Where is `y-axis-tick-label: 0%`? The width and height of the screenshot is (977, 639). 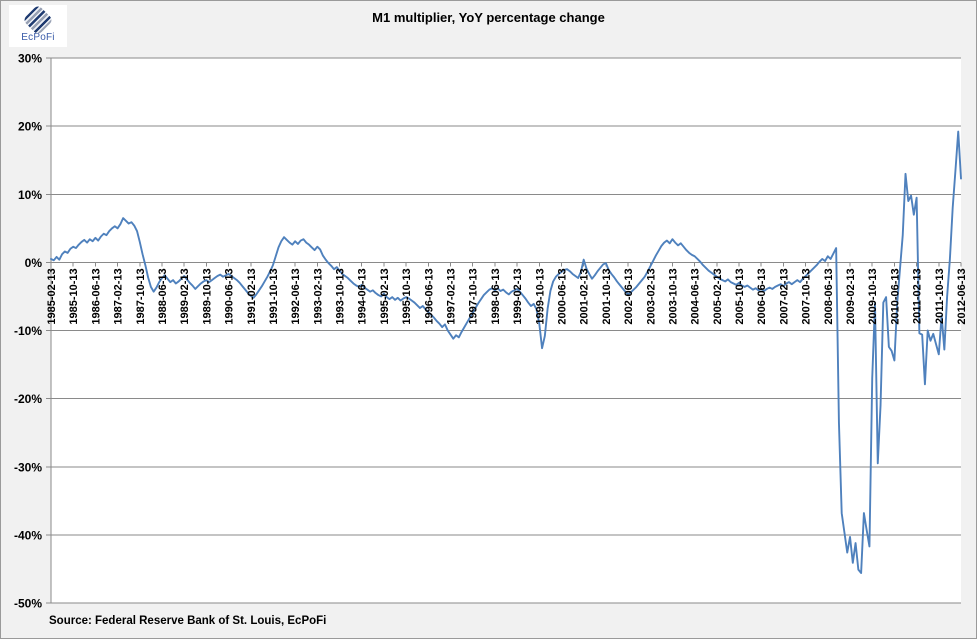 y-axis-tick-label: 0% is located at coordinates (34, 263).